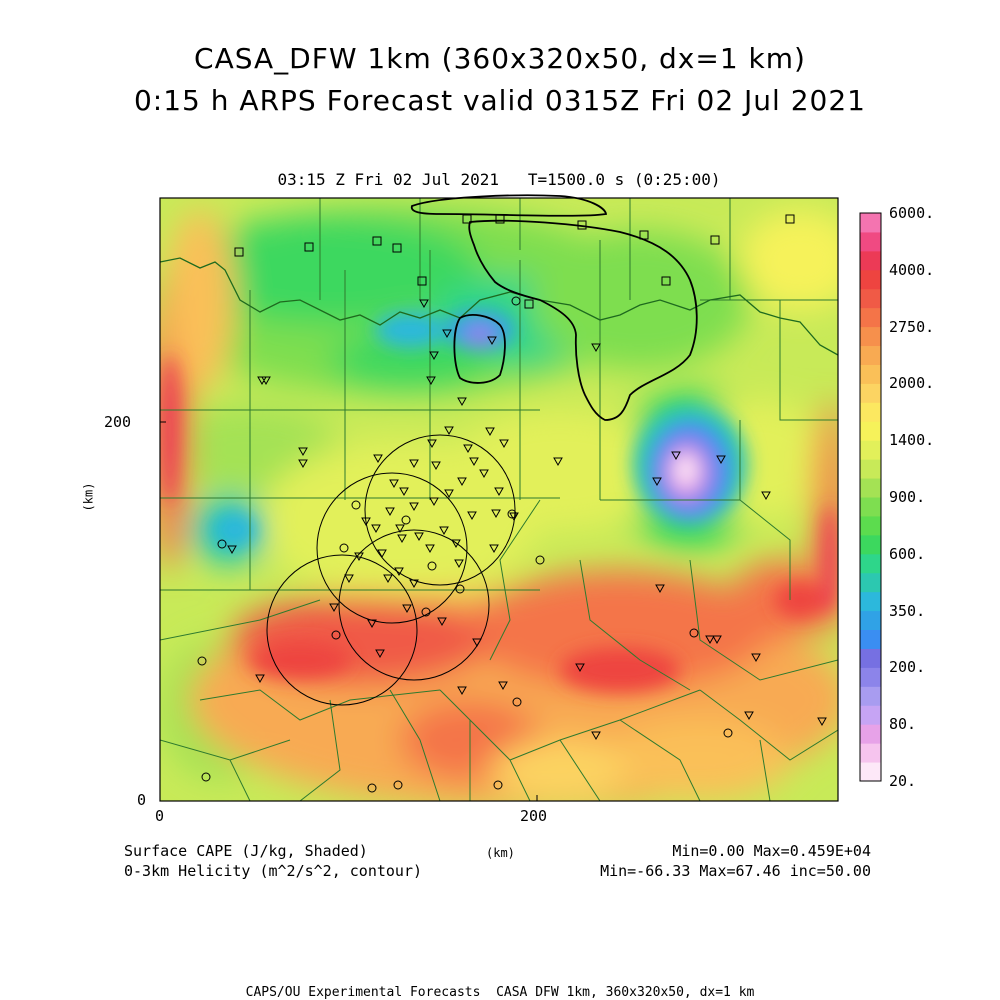  What do you see at coordinates (907, 610) in the screenshot?
I see `colorbar-label: 350.` at bounding box center [907, 610].